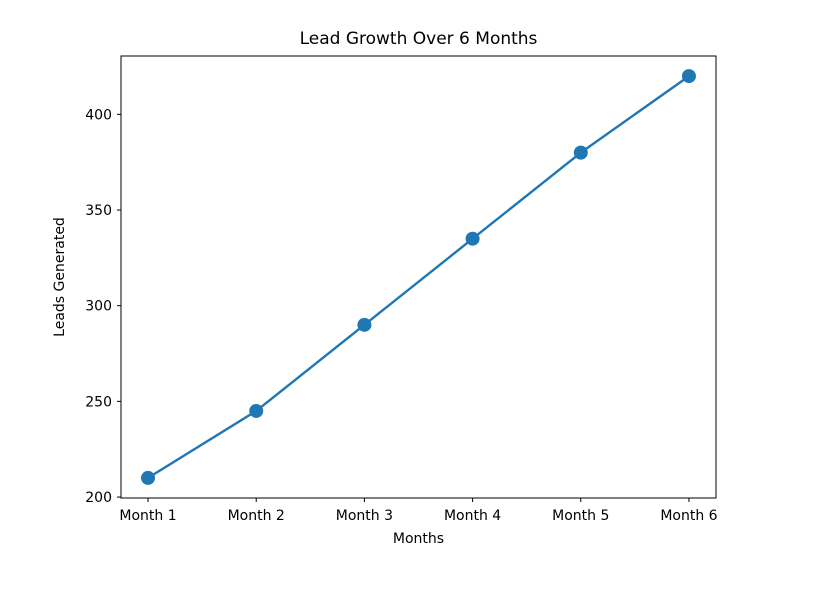 The width and height of the screenshot is (824, 610). What do you see at coordinates (256, 516) in the screenshot?
I see `x-tick-label: Month 2` at bounding box center [256, 516].